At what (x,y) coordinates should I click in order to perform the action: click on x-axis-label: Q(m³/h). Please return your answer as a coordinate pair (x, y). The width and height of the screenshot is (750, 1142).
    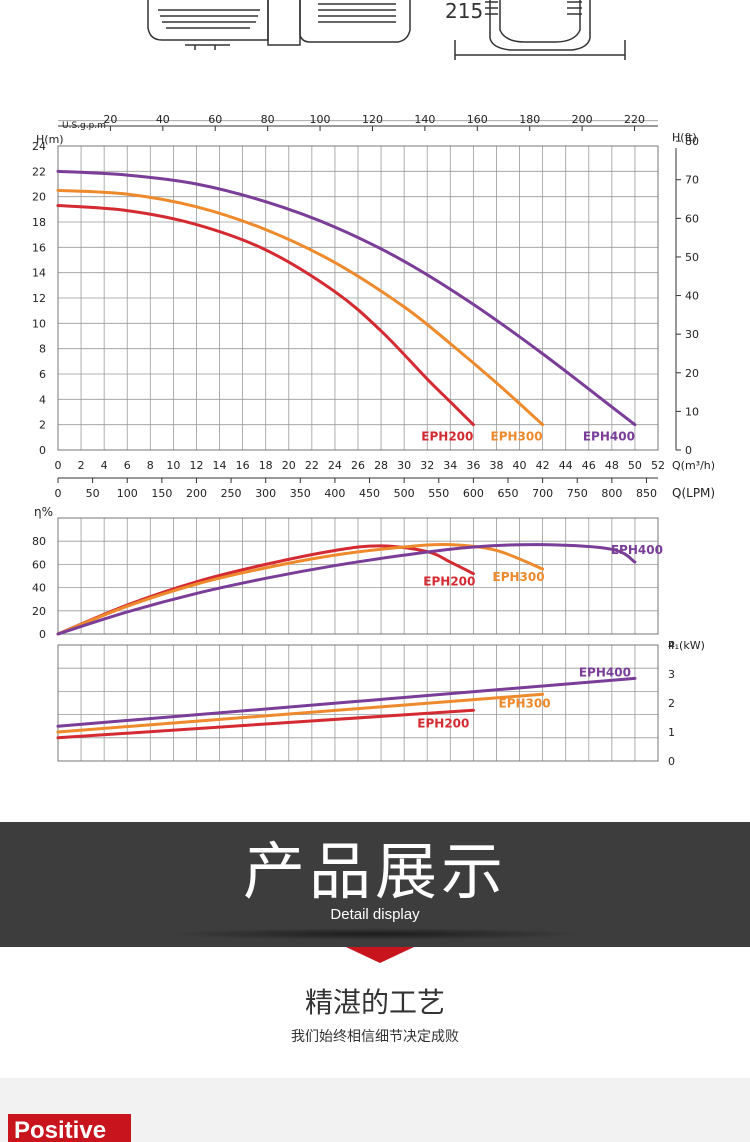
    Looking at the image, I should click on (693, 465).